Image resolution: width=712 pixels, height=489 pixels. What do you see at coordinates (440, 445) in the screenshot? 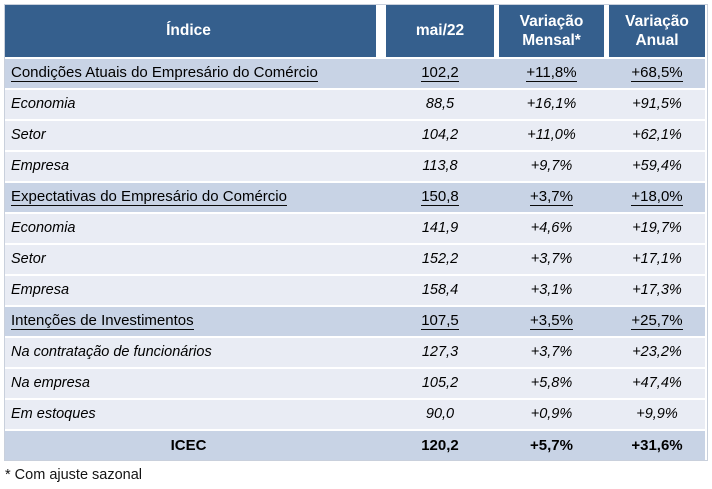
I see `row-value-mai22: 120,2` at bounding box center [440, 445].